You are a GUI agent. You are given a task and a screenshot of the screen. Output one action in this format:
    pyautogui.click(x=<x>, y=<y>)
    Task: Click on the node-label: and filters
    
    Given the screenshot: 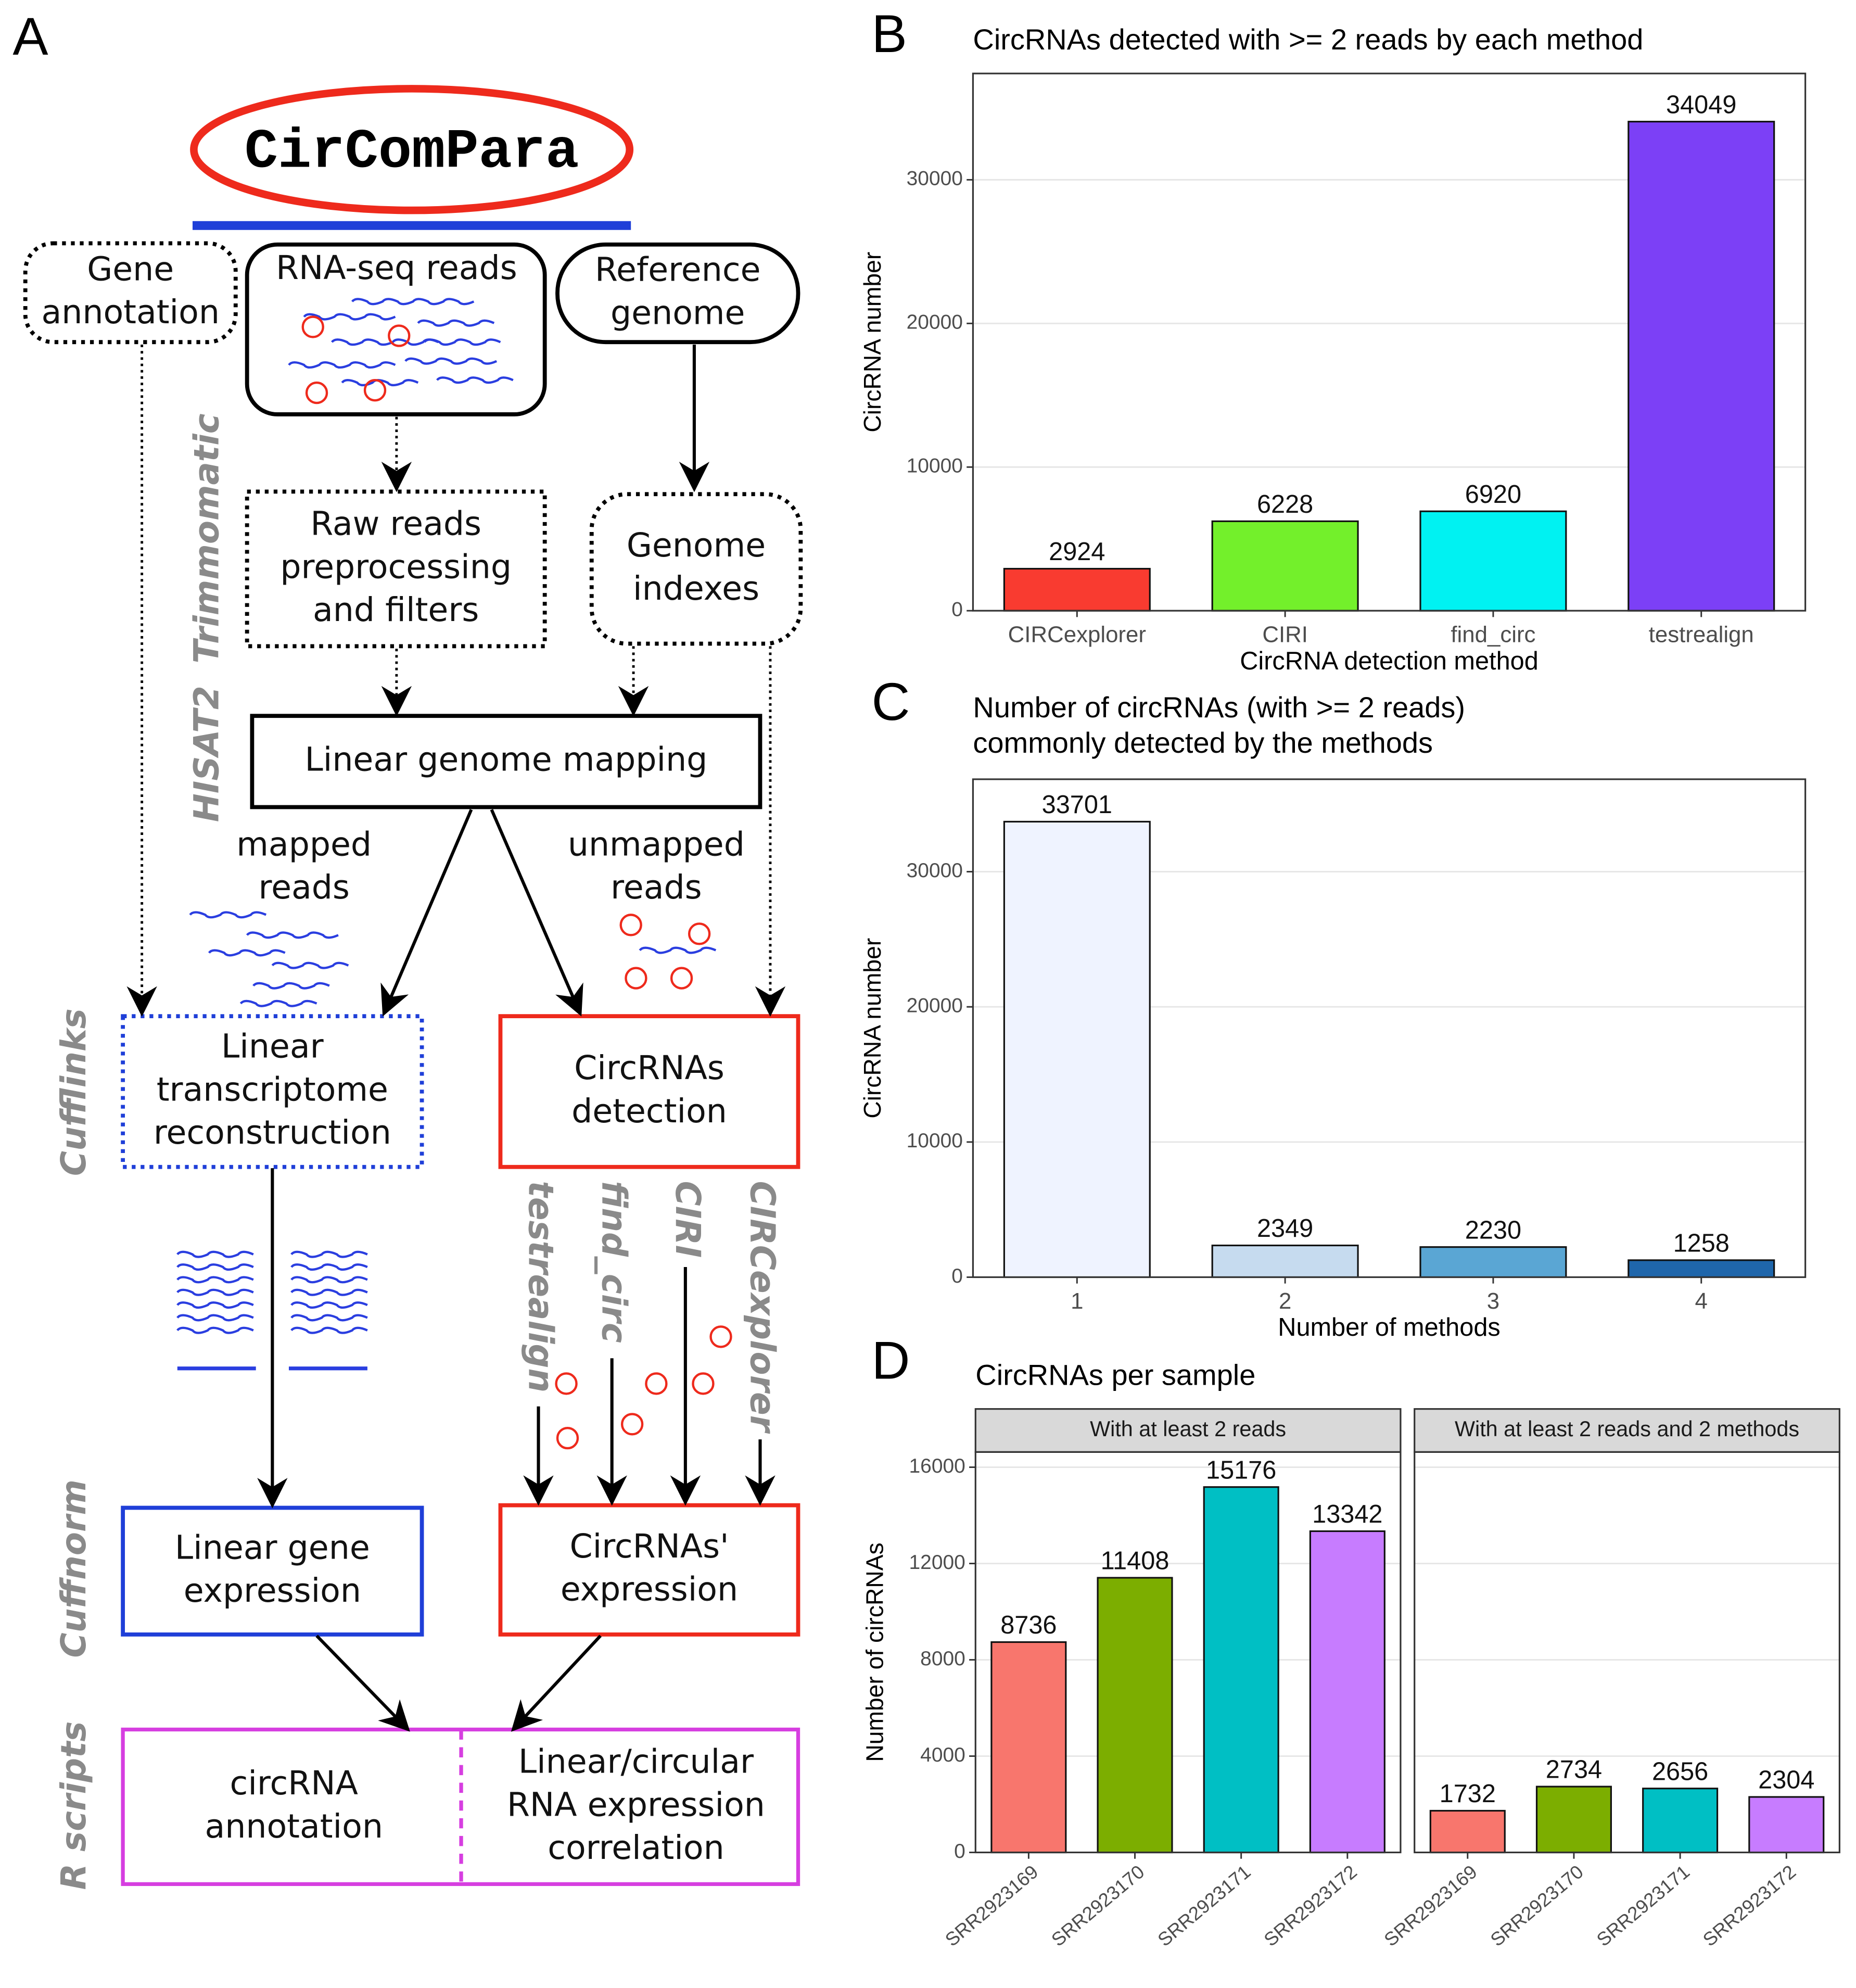 What is the action you would take?
    pyautogui.click(x=396, y=609)
    